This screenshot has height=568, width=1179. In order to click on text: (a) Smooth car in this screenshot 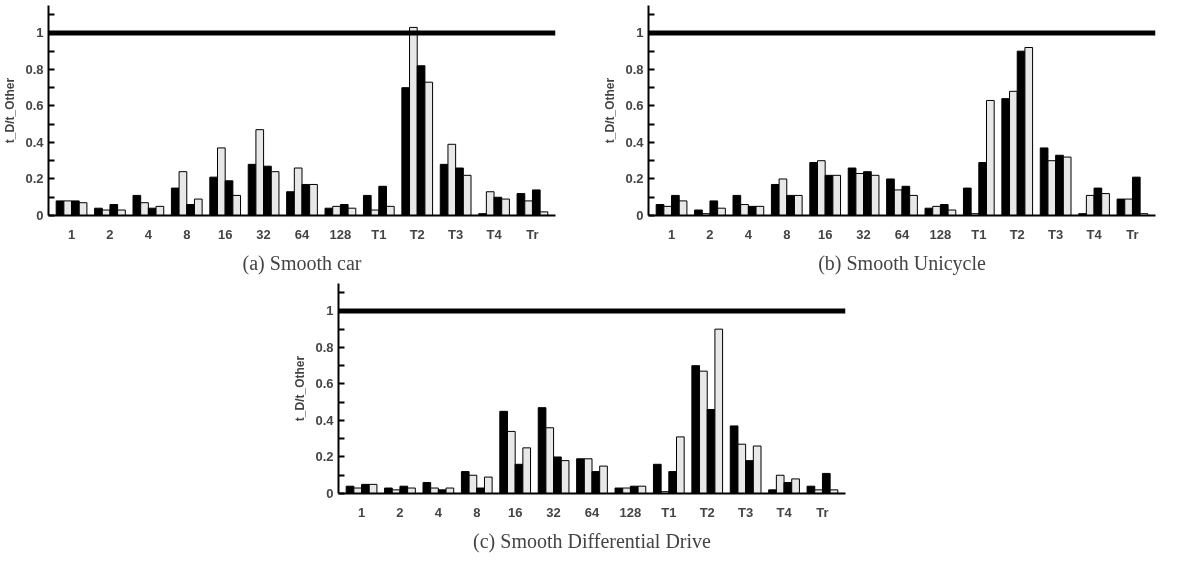, I will do `click(302, 263)`.